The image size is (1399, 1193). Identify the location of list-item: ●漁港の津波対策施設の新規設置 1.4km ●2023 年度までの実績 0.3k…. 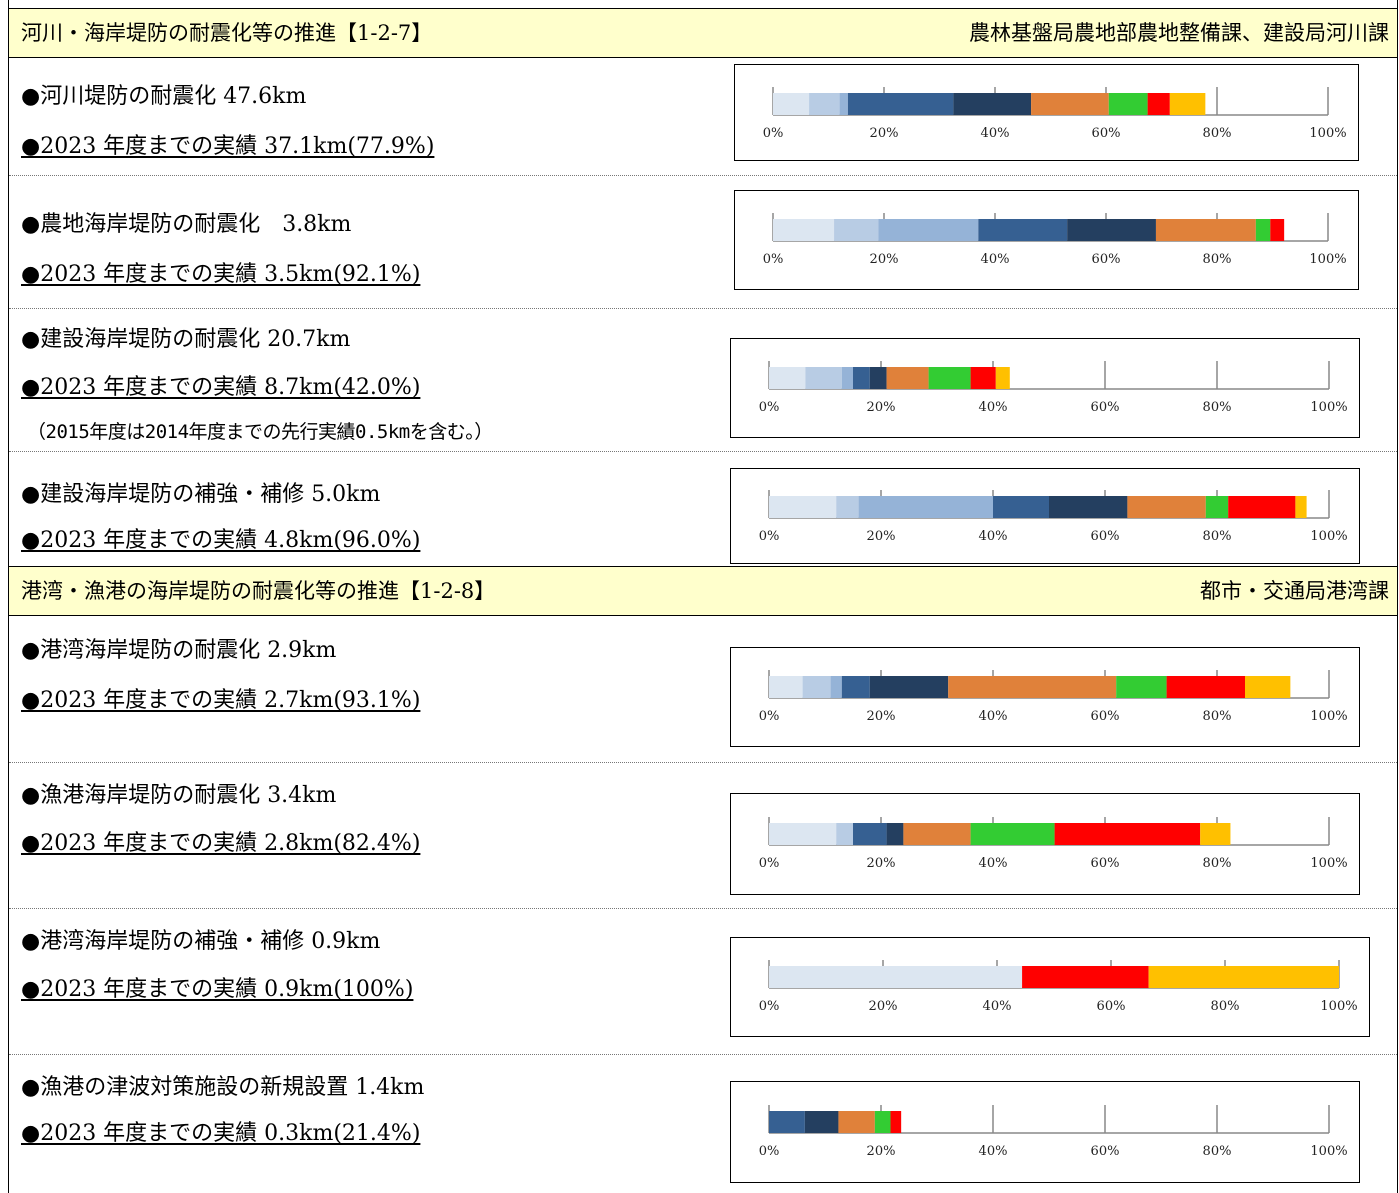
(703, 1124).